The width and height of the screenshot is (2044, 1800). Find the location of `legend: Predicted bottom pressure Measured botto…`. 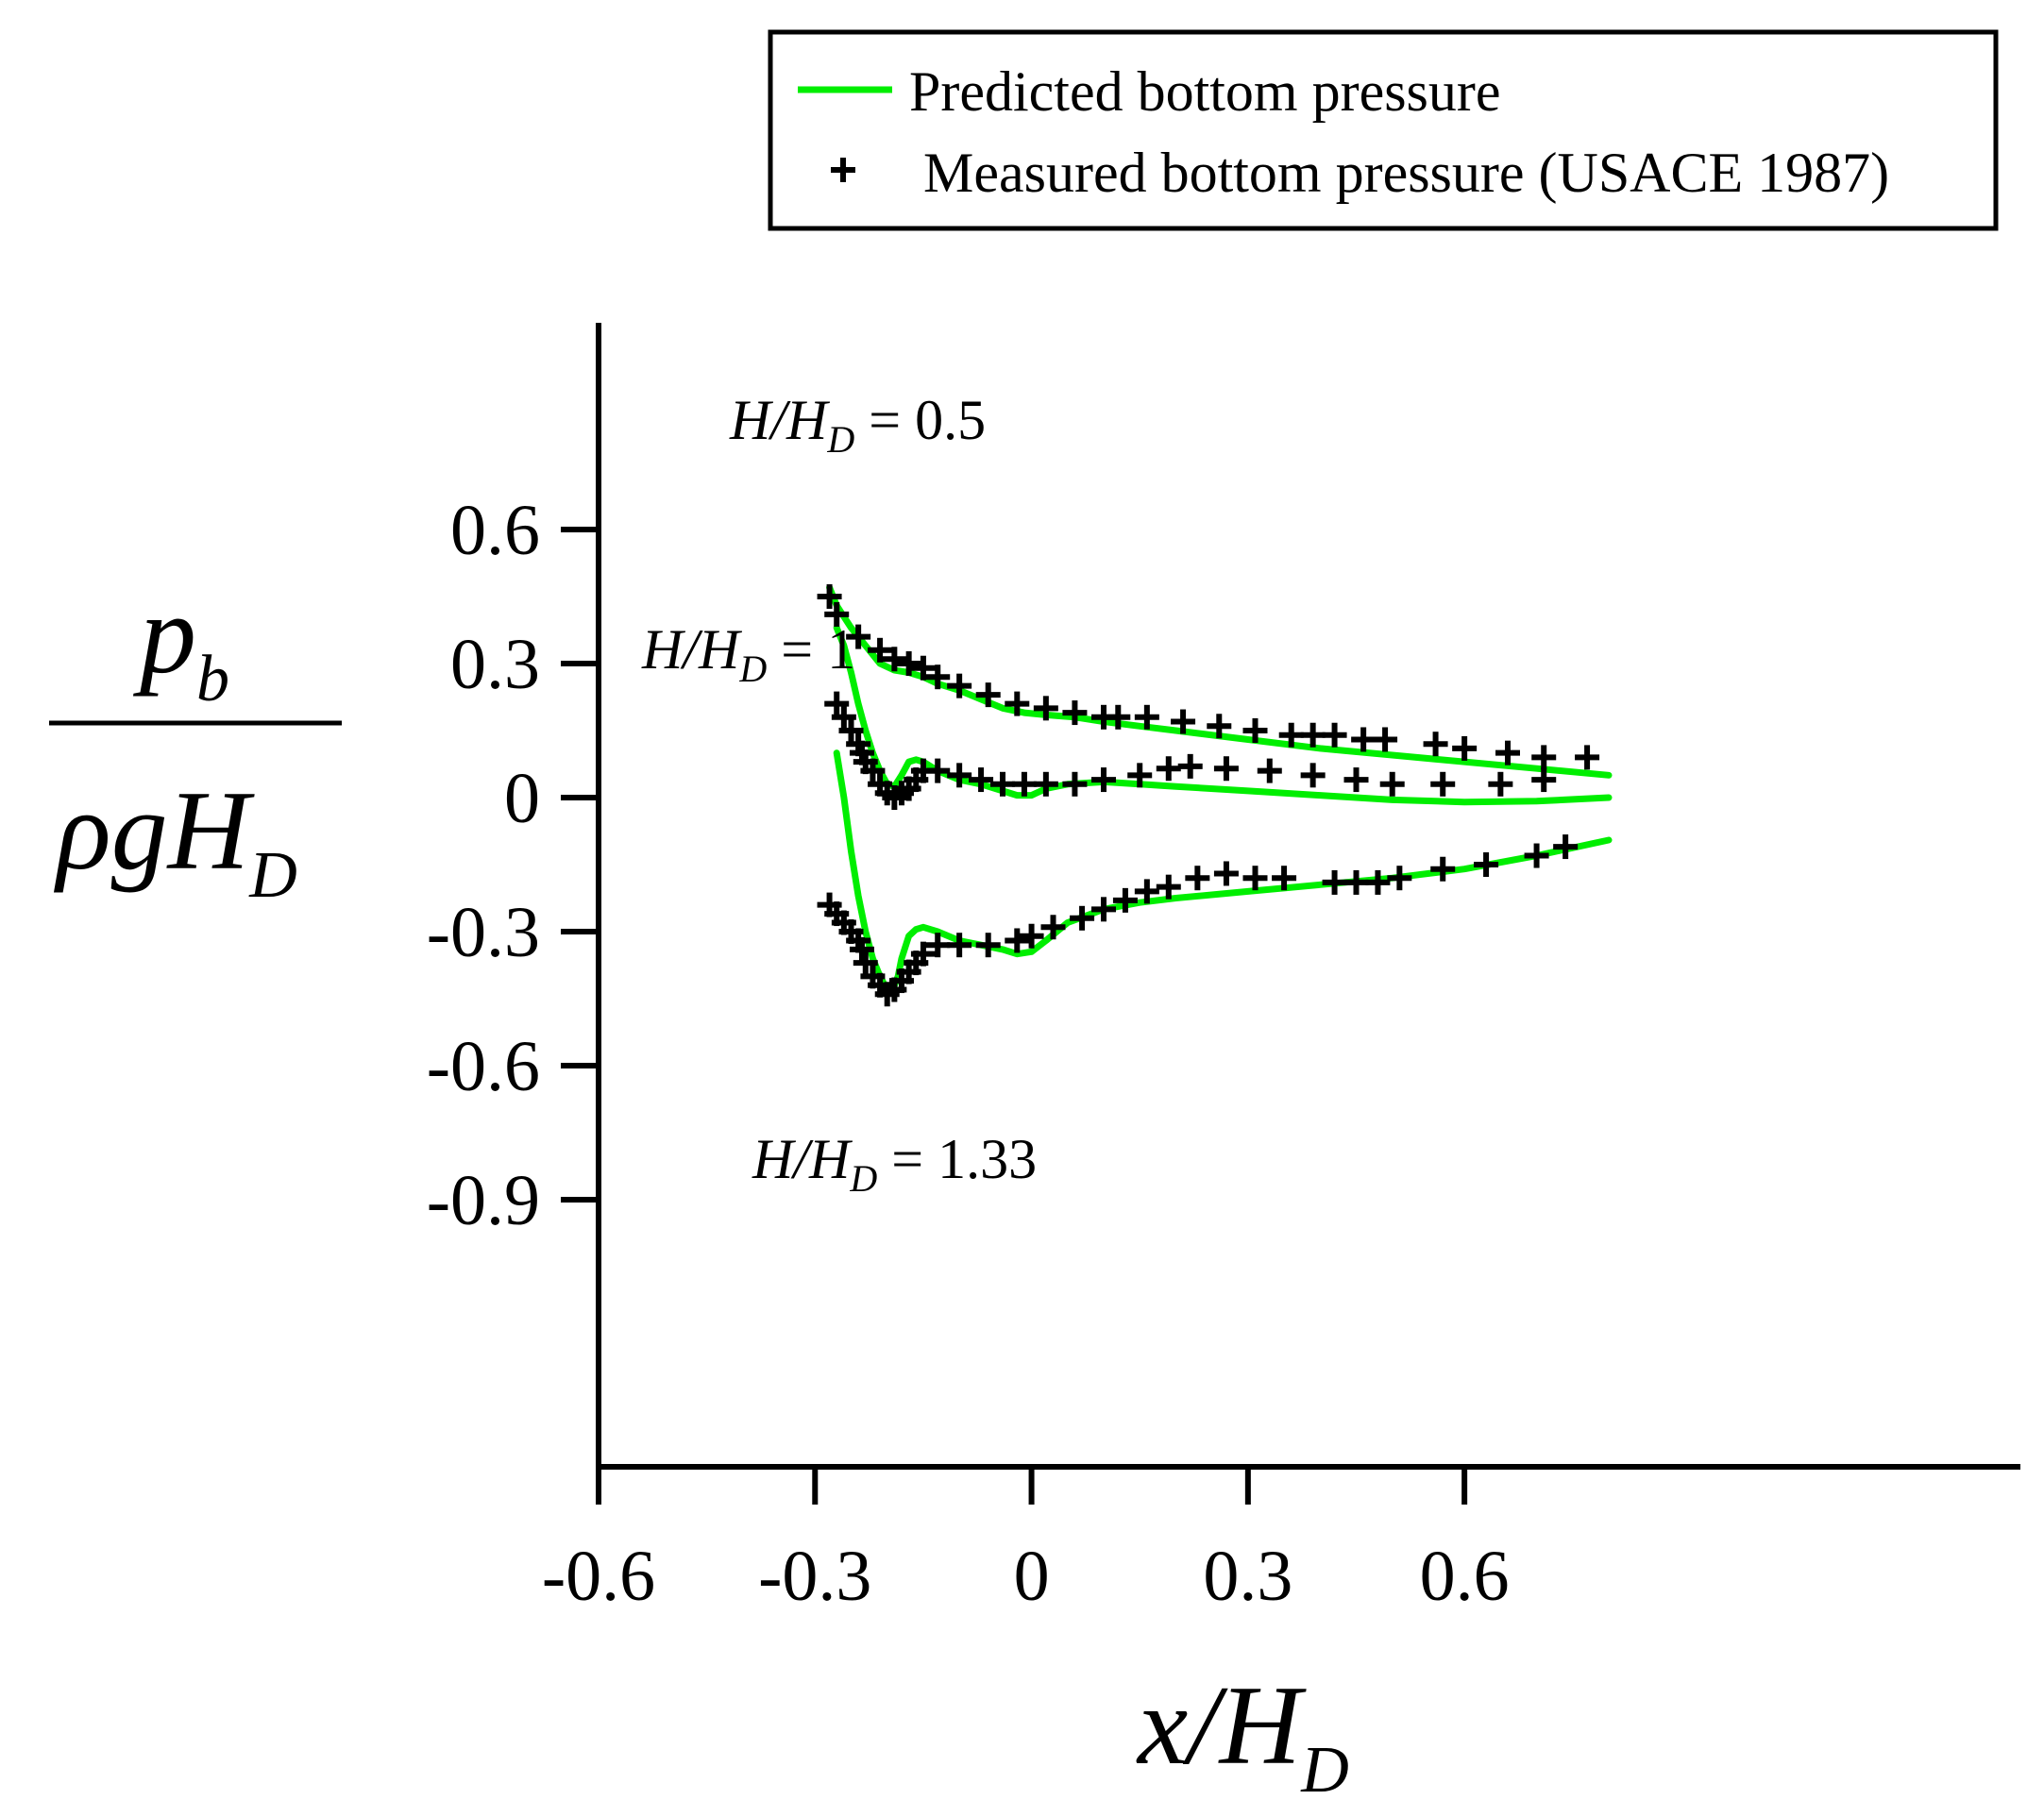

legend: Predicted bottom pressure Measured botto… is located at coordinates (1383, 130).